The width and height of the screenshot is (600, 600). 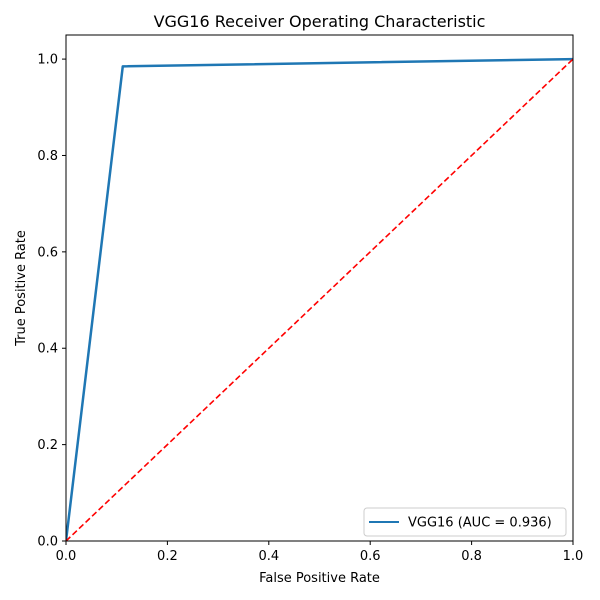 What do you see at coordinates (480, 523) in the screenshot?
I see `legend-label-vgg16: VGG16 (AUC = 0.936)` at bounding box center [480, 523].